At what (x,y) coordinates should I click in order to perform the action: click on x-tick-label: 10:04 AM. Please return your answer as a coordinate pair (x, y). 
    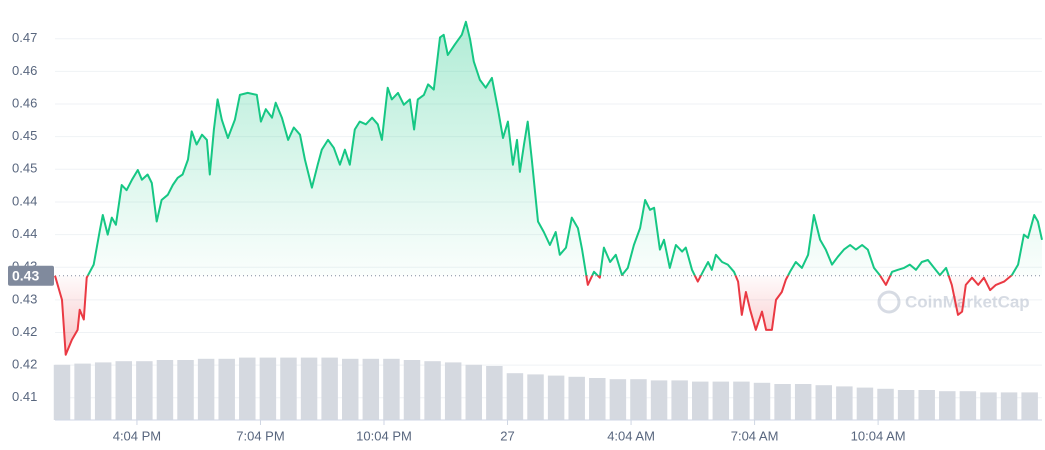
    Looking at the image, I should click on (878, 435).